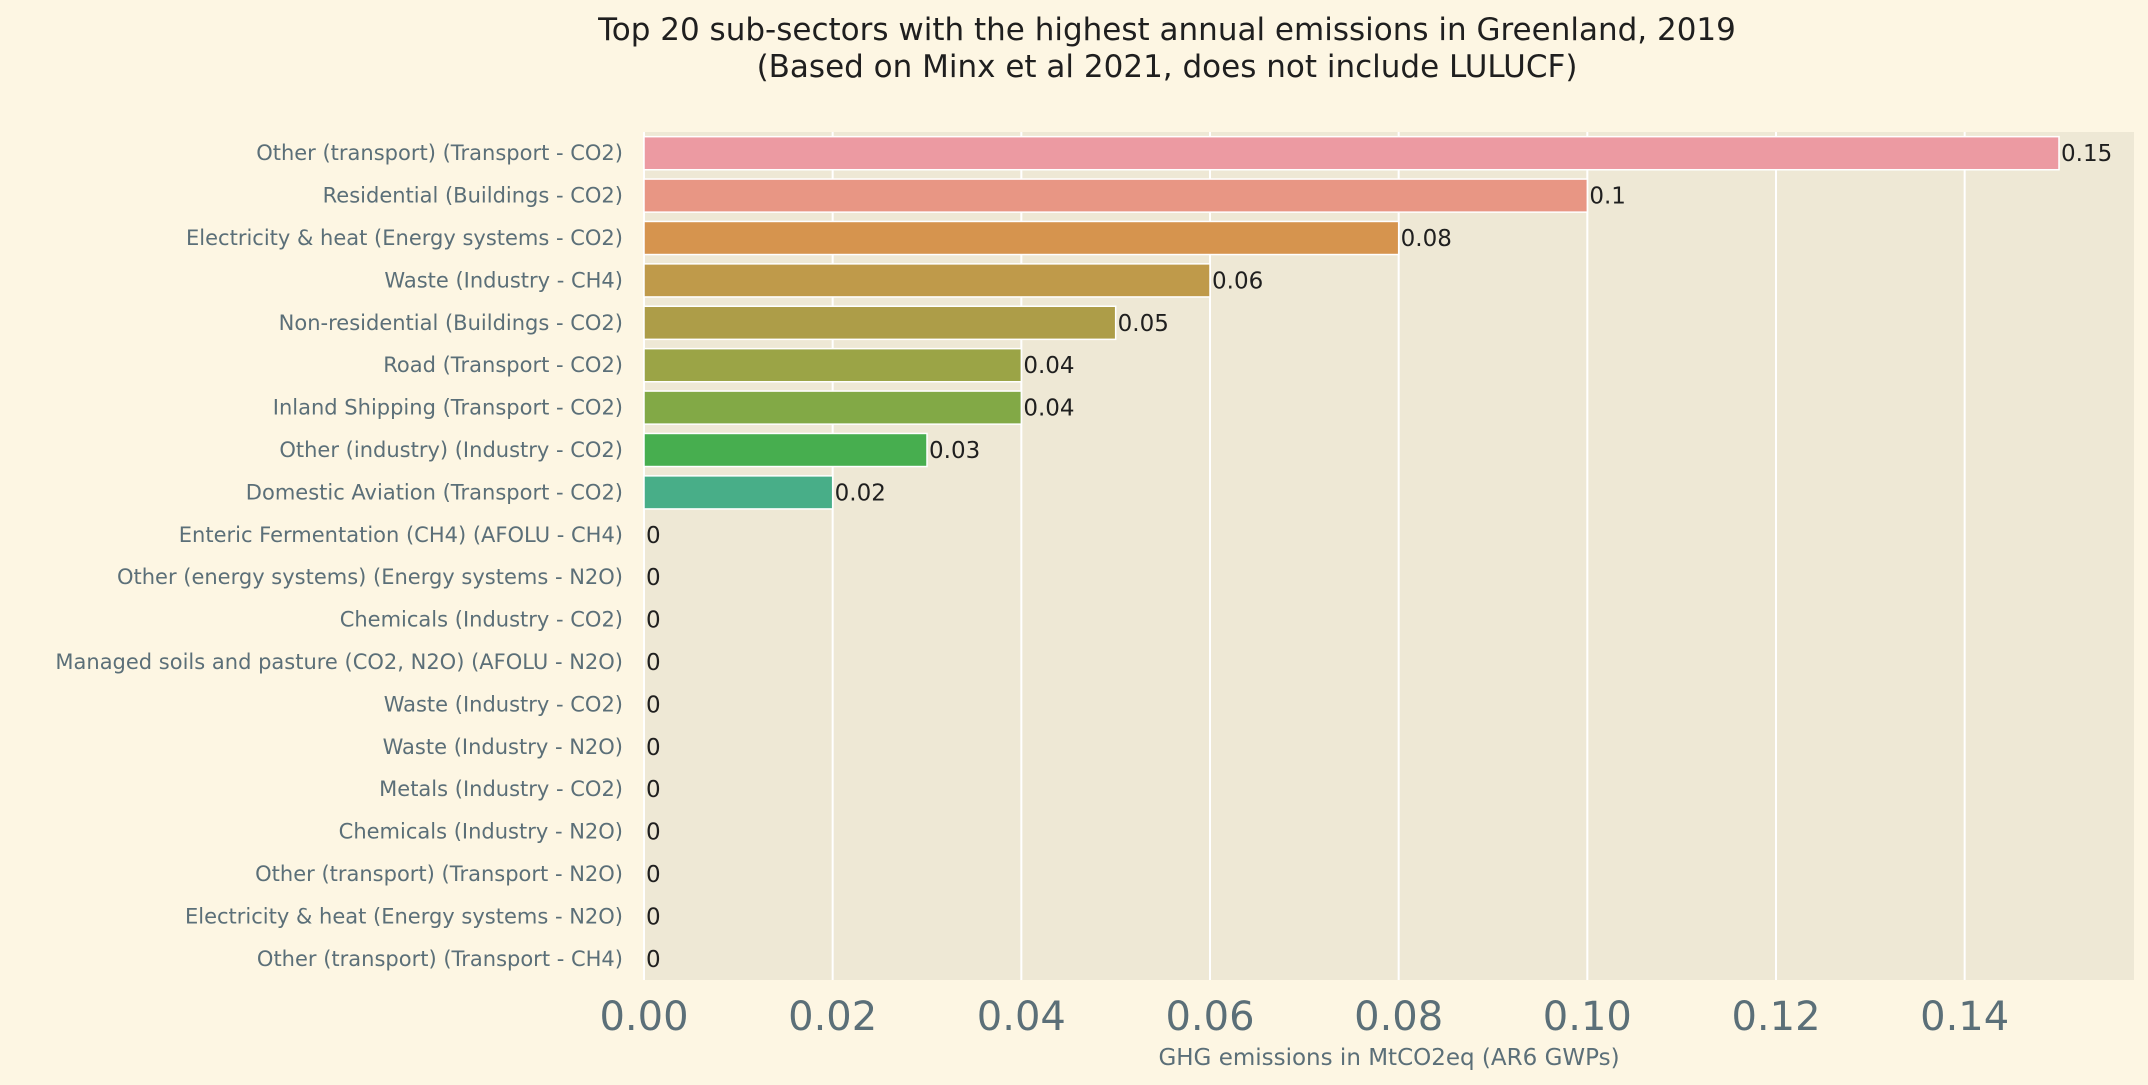 The image size is (2148, 1085). I want to click on category-label: Domestic Aviation (Transport - CO2), so click(434, 492).